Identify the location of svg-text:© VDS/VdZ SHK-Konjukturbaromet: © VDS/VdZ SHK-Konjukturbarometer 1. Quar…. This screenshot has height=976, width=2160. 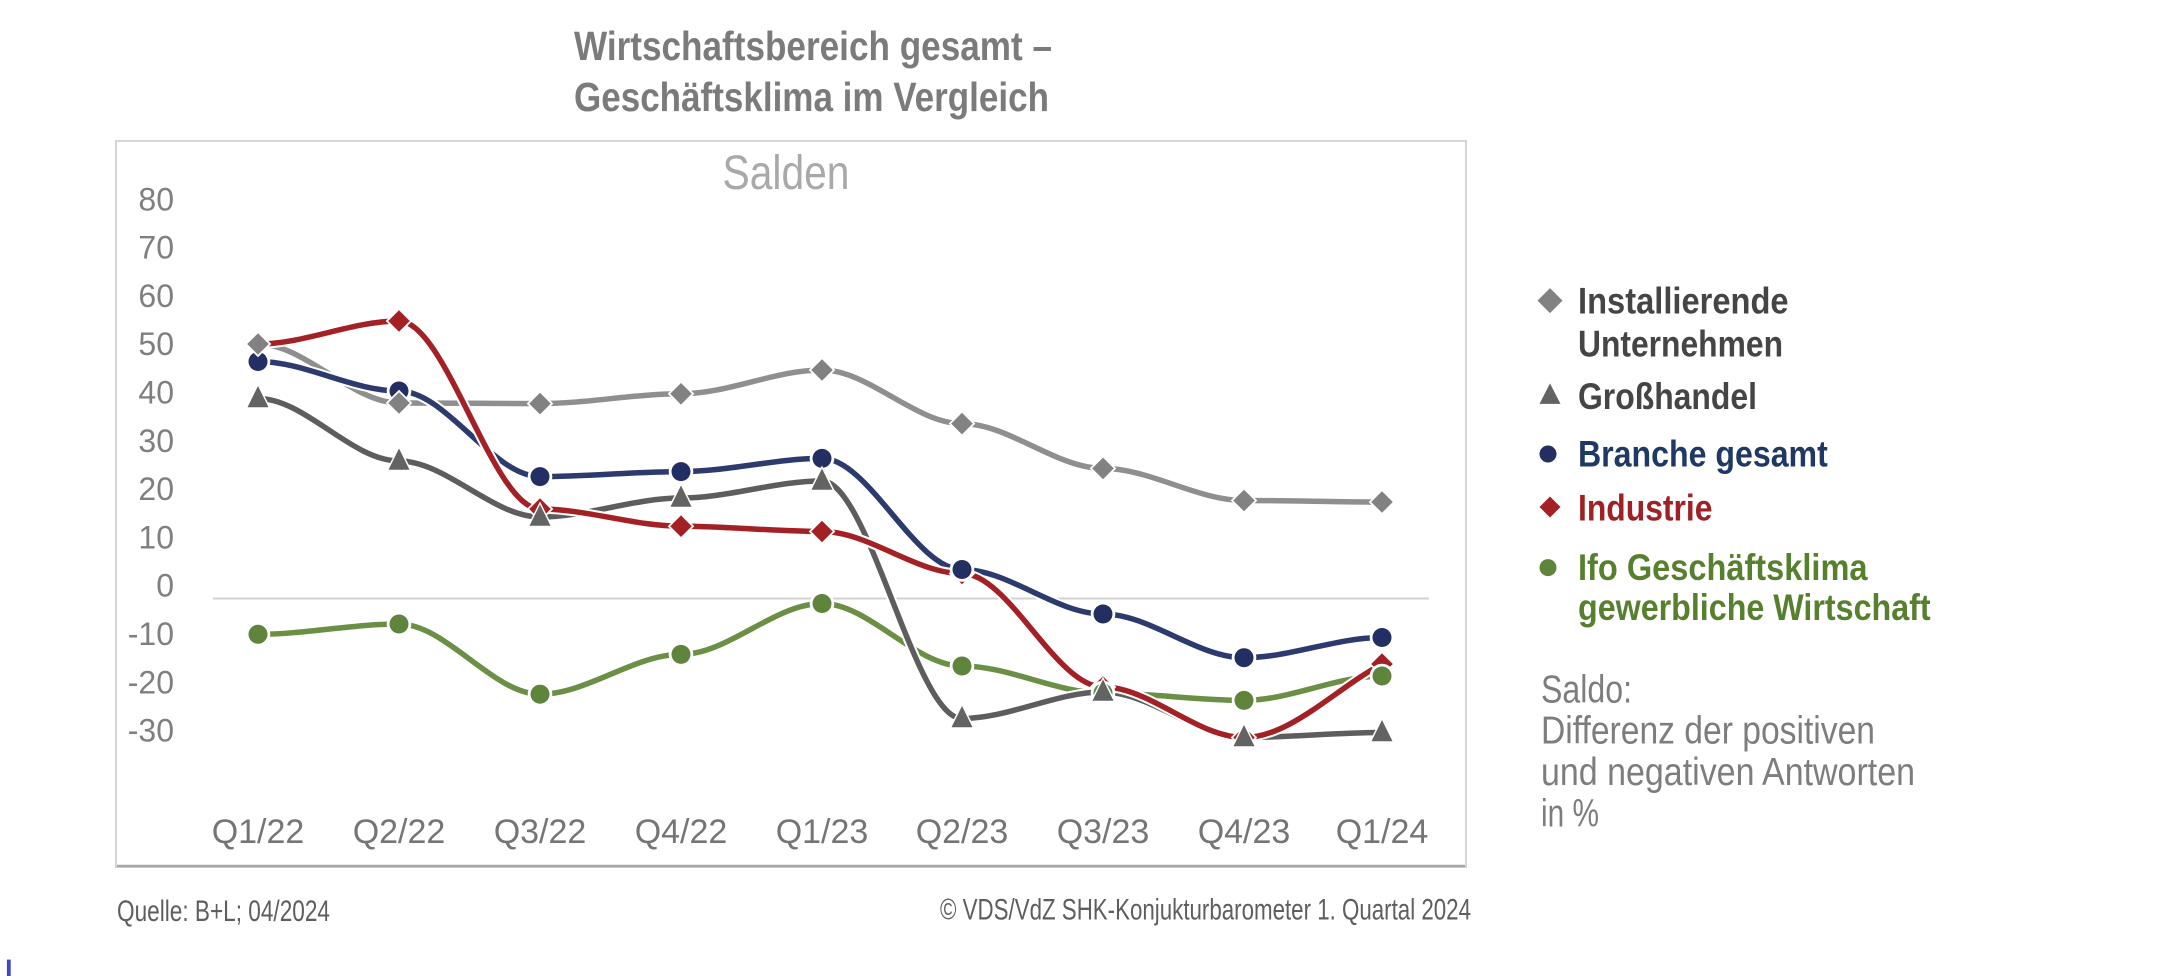
(1205, 910).